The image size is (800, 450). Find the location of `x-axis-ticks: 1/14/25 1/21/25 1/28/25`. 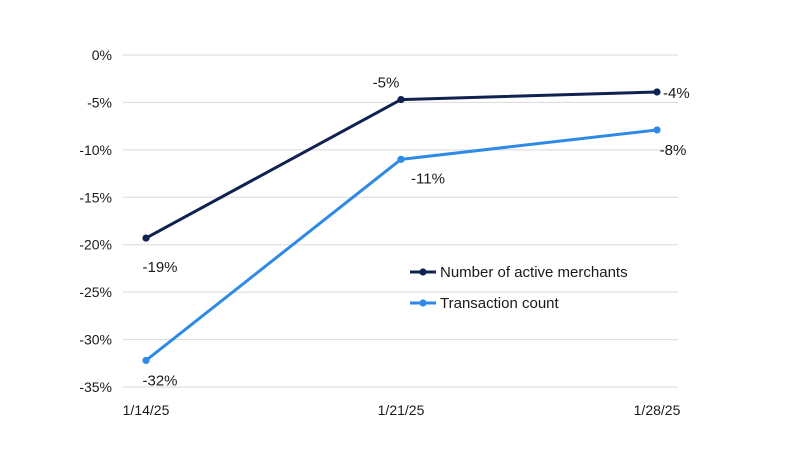

x-axis-ticks: 1/14/25 1/21/25 1/28/25 is located at coordinates (402, 410).